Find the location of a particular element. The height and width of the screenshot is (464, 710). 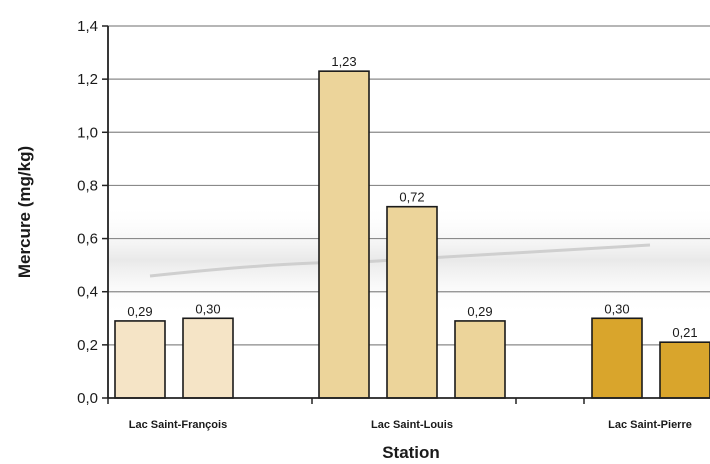

y-tick-label: 1,0 is located at coordinates (87, 132).